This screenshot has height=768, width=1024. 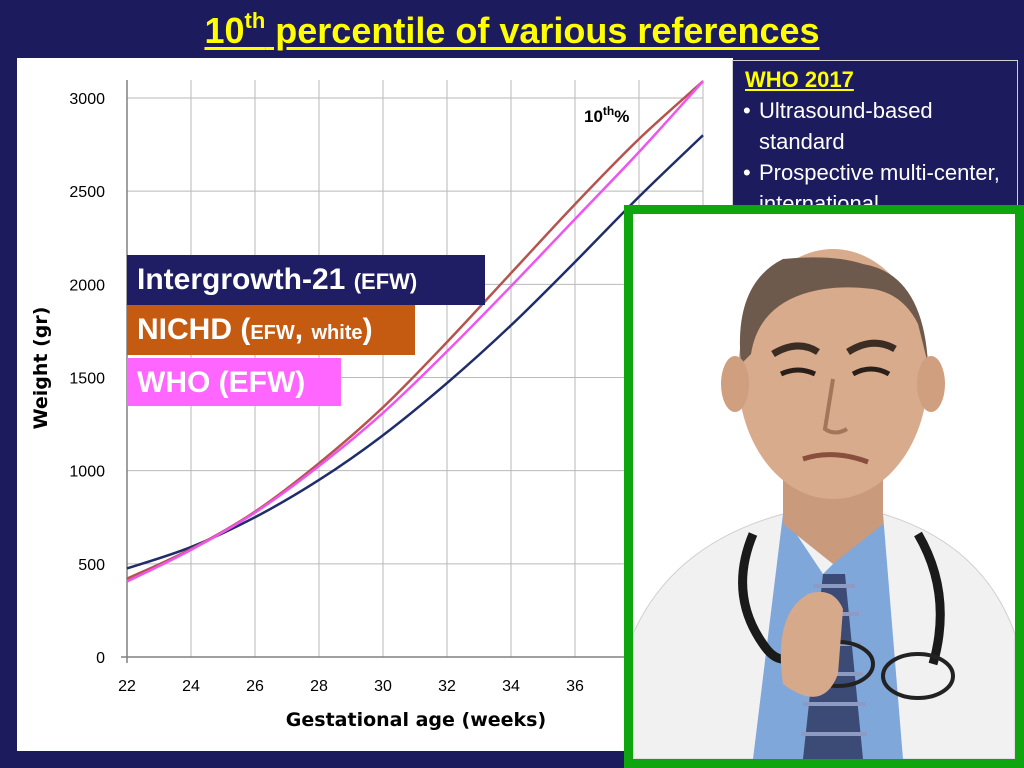 I want to click on x-tick-label: 36, so click(x=575, y=686).